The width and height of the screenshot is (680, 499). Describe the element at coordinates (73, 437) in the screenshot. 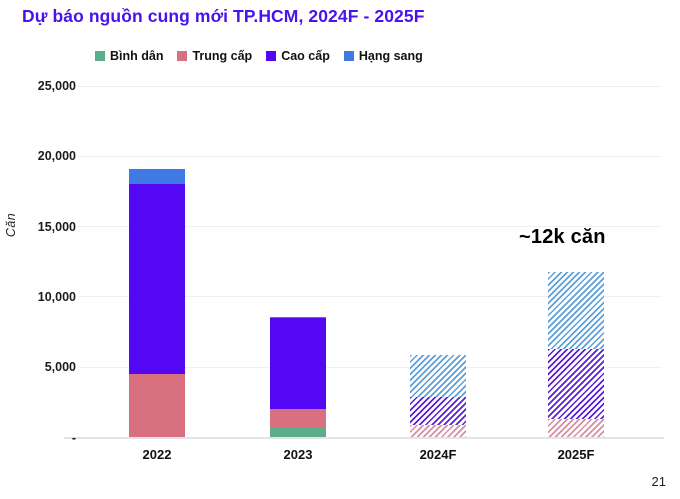

I see `y-tick-label--: -` at that location.